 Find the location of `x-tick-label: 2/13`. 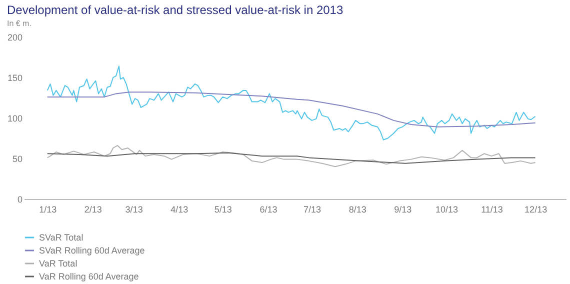

x-tick-label: 2/13 is located at coordinates (93, 209).